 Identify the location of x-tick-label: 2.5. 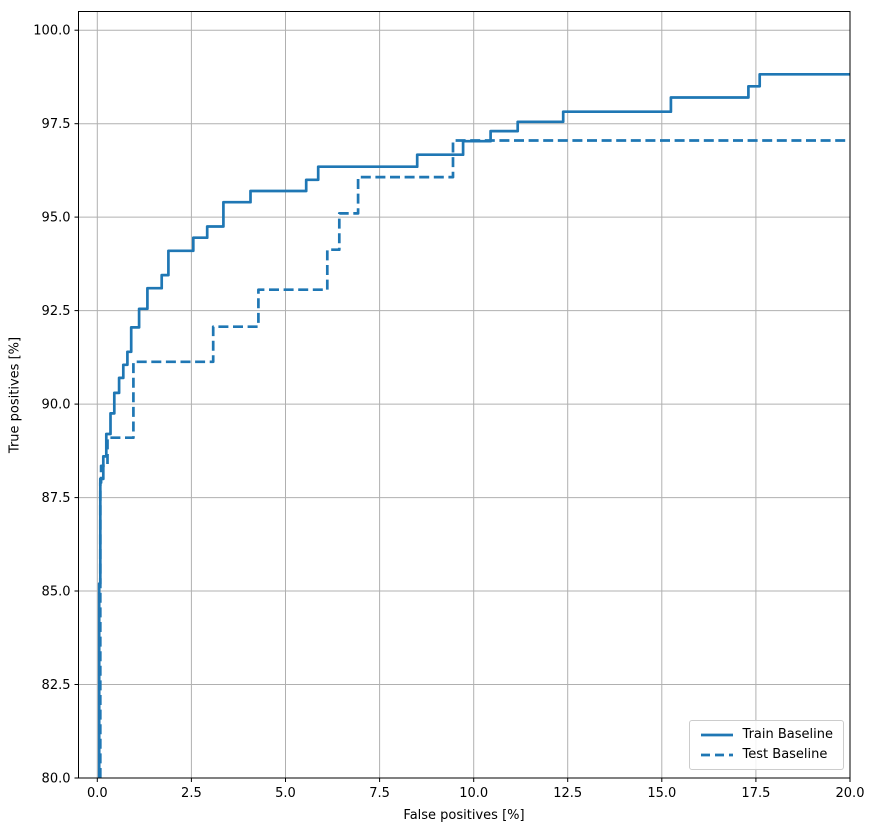
(191, 793).